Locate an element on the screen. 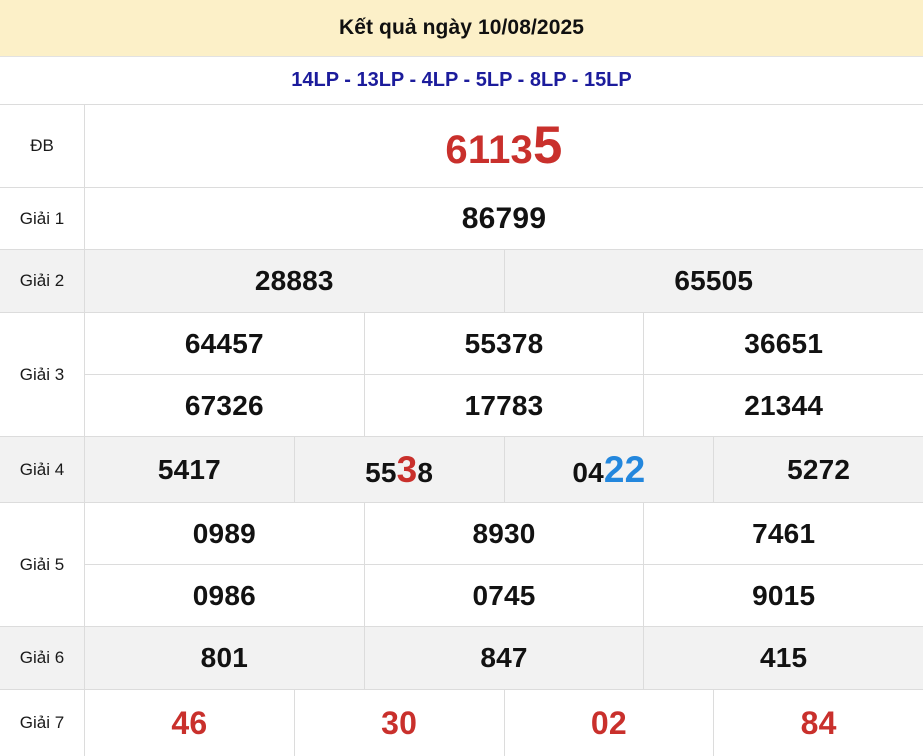  number-segment: 84 is located at coordinates (818, 723).